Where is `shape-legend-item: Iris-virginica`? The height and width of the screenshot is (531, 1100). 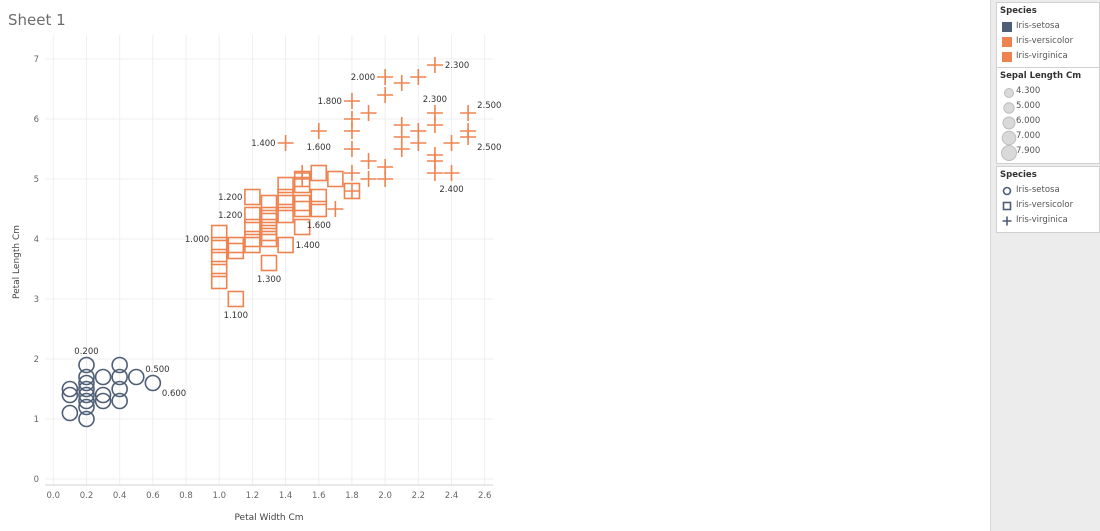 shape-legend-item: Iris-virginica is located at coordinates (1049, 220).